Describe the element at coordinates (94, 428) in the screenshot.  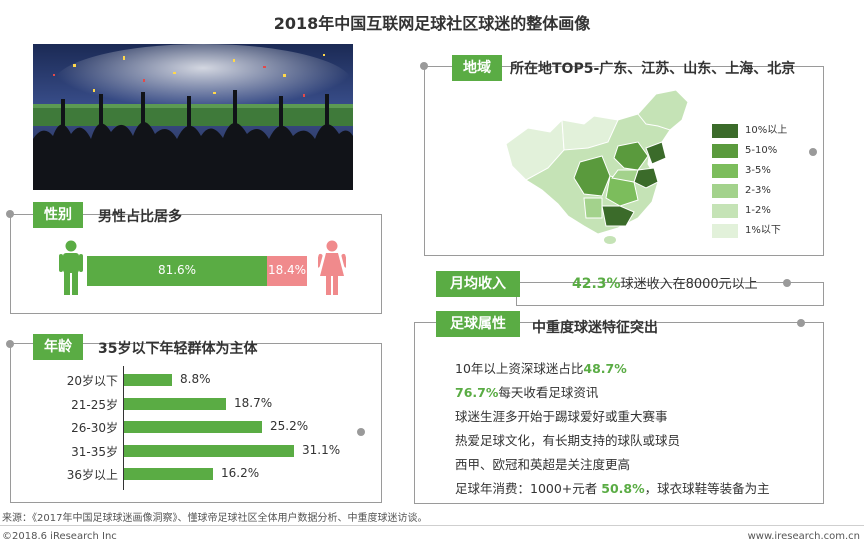
I see `age-category-label: 26-30岁` at that location.